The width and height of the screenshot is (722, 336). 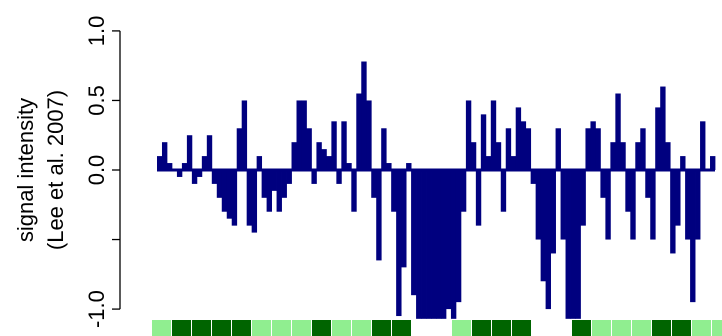 I want to click on y-tick-label: 0.0, so click(x=96, y=170).